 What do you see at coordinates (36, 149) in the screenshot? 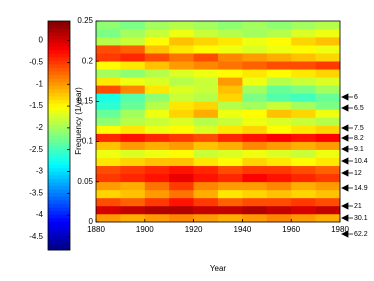
I see `colorbar-tick-label: -2.5` at bounding box center [36, 149].